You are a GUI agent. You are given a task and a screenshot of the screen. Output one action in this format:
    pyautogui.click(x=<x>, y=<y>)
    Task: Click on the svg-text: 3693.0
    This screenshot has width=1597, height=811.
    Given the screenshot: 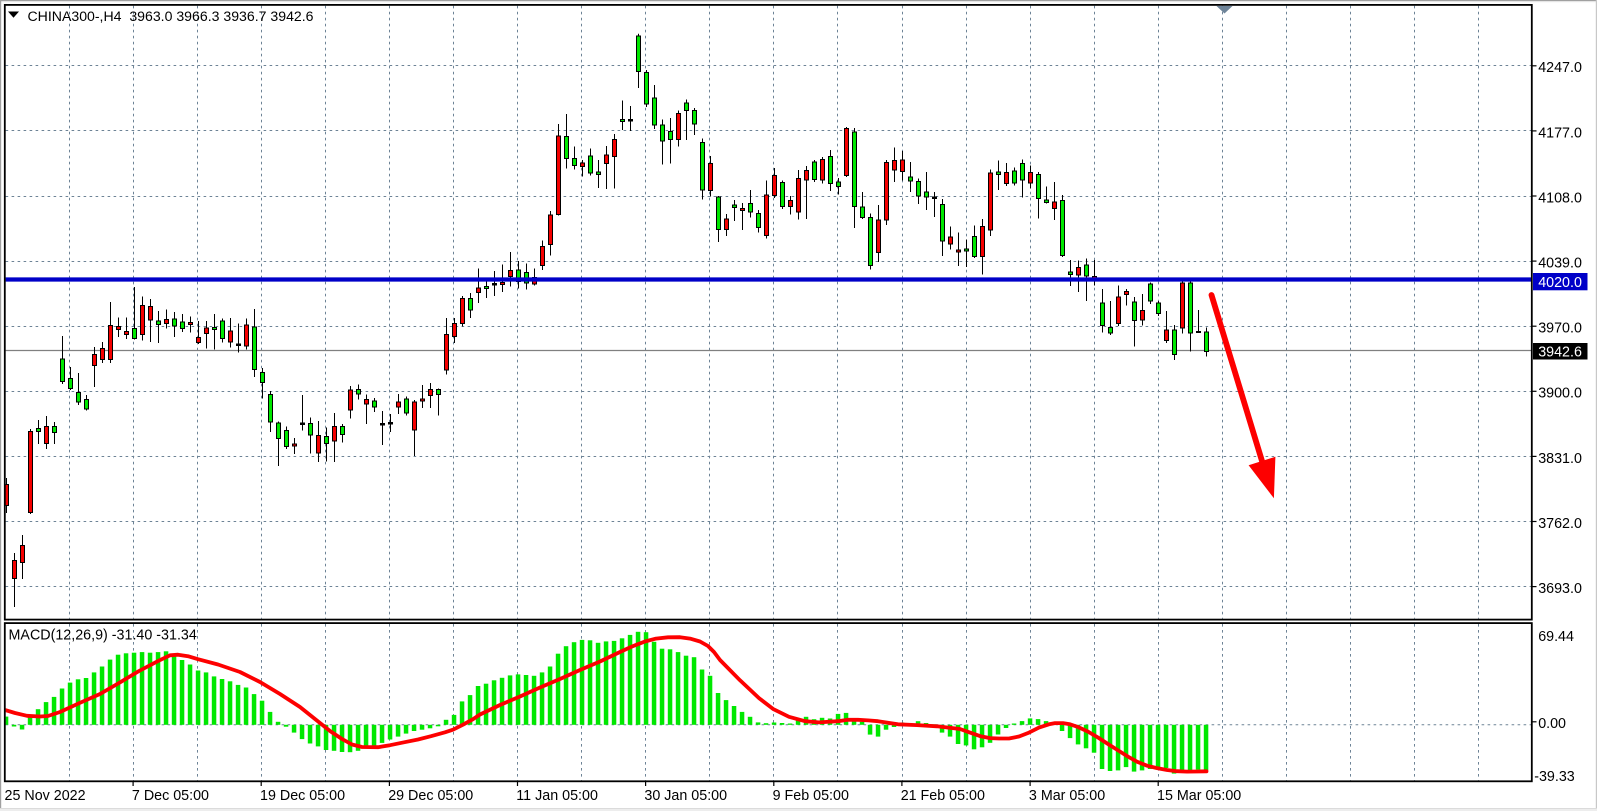 What is the action you would take?
    pyautogui.click(x=1560, y=589)
    